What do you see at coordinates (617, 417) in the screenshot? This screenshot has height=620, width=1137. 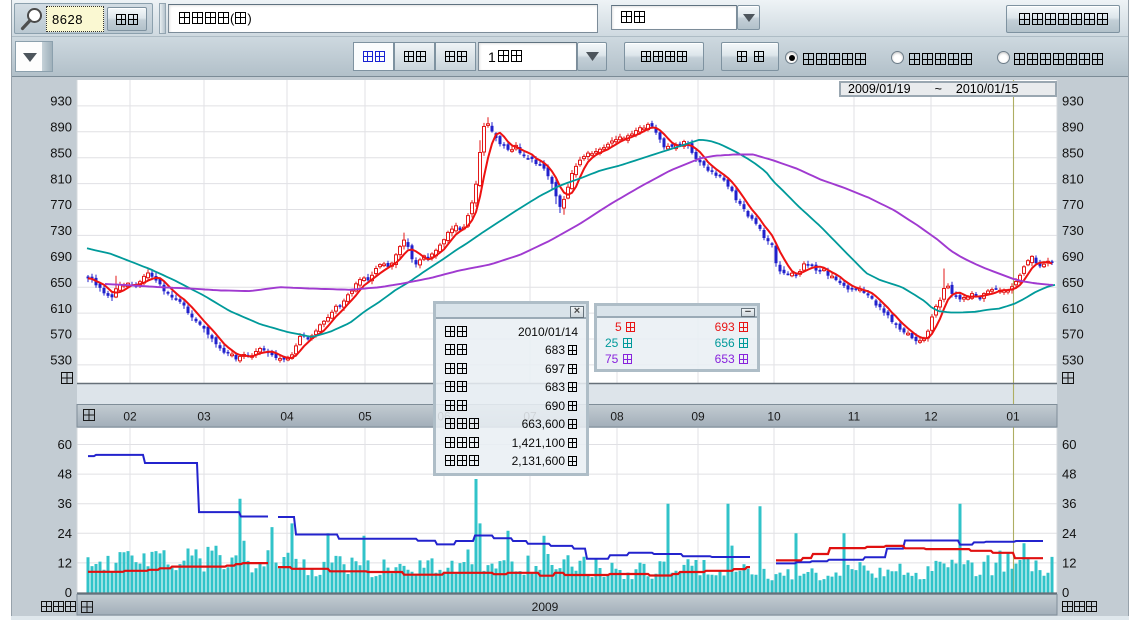 I see `svg-text: 08` at bounding box center [617, 417].